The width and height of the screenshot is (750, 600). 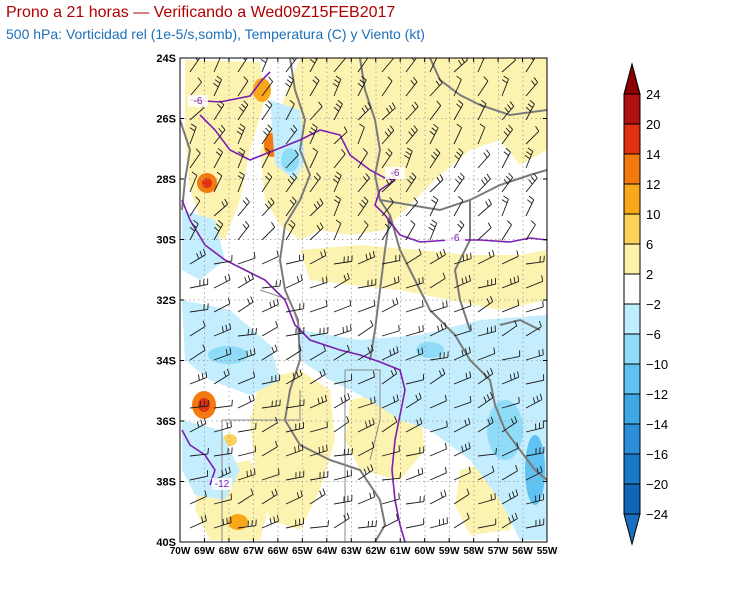 I want to click on colorbar-label: 14, so click(x=653, y=154).